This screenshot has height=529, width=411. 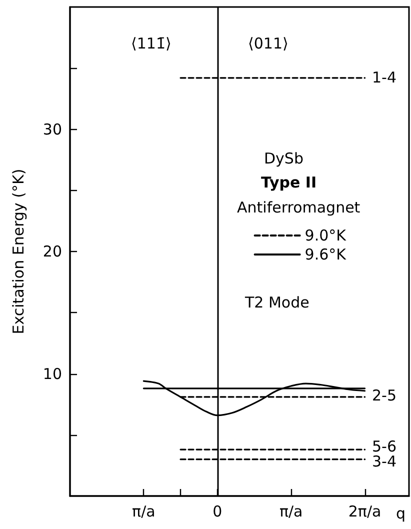 I want to click on annotation: DySb, so click(x=284, y=159).